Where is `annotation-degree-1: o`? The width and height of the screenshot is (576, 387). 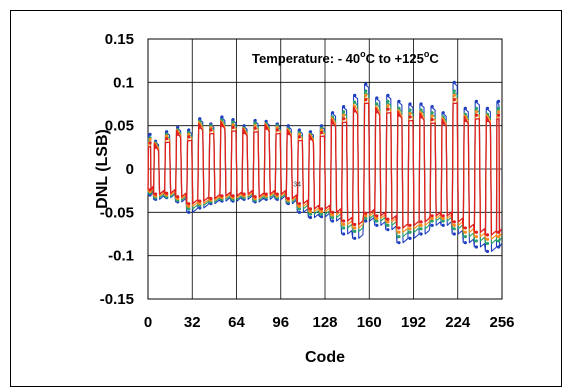
annotation-degree-1: o is located at coordinates (363, 54).